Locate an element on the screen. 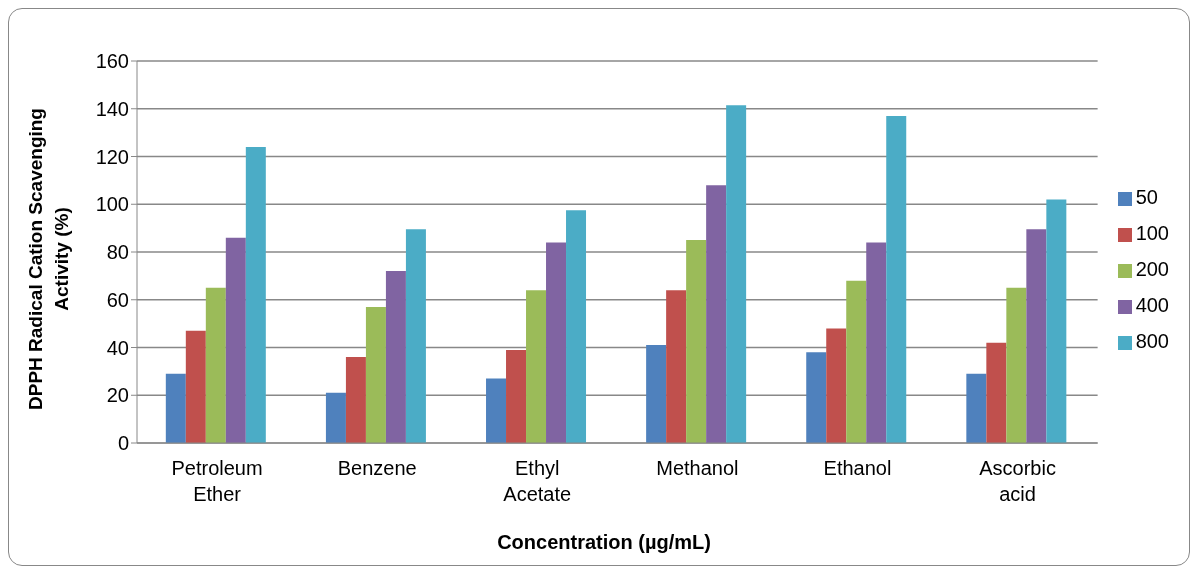 This screenshot has height=572, width=1198. legend-label: 100 is located at coordinates (1152, 233).